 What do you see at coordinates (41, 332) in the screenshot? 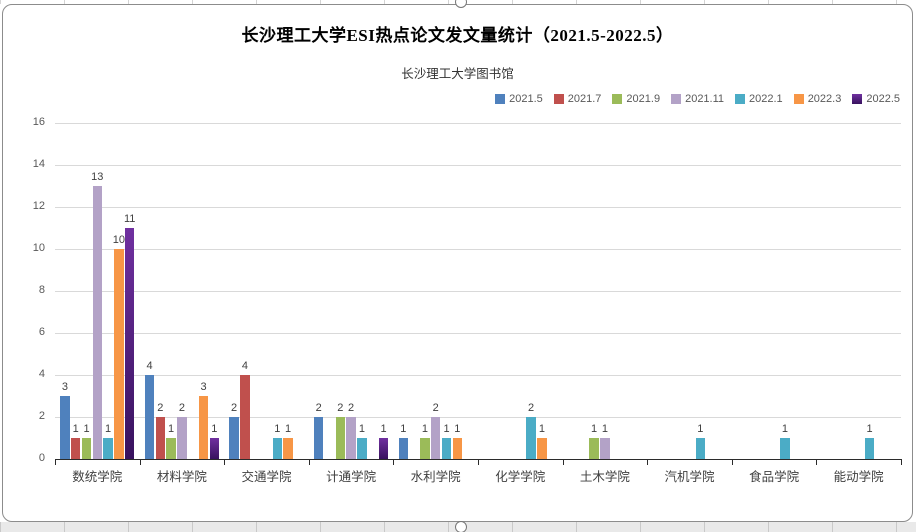
I see `y-axis-tick-label: 6` at bounding box center [41, 332].